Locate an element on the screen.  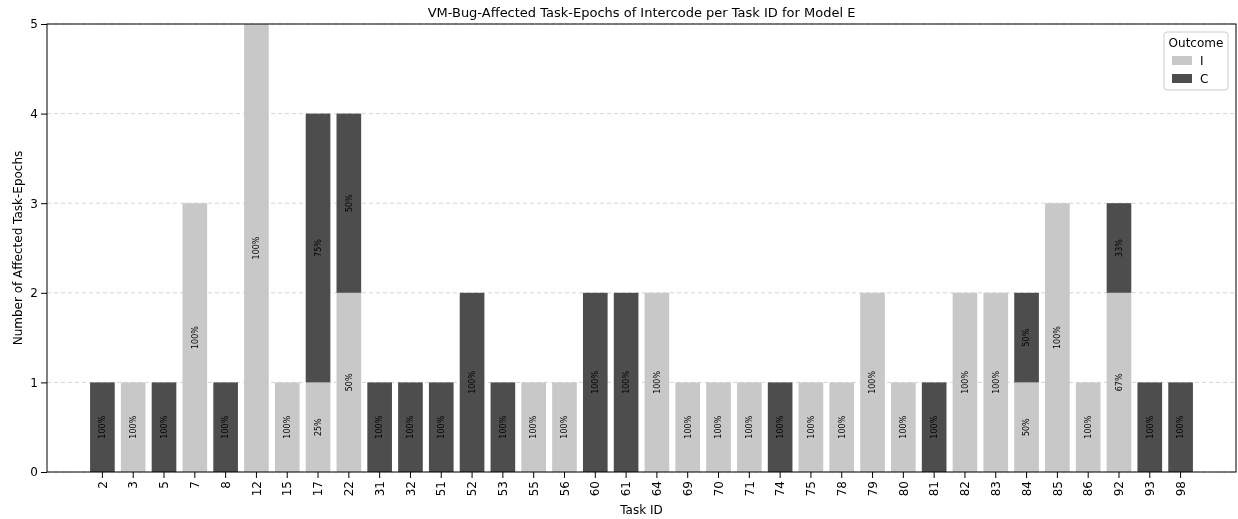
chart-title: VM-Bug-Affected Task-Epochs of Intercode per Task ID for Model E is located at coordinates (641, 12).